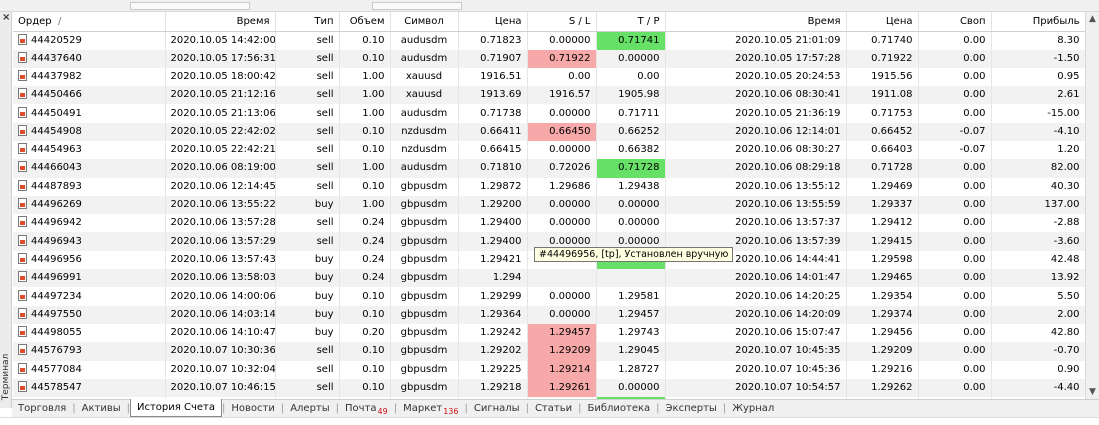 The height and width of the screenshot is (425, 1099). Describe the element at coordinates (424, 22) in the screenshot. I see `col-header-symbol: Символ` at that location.